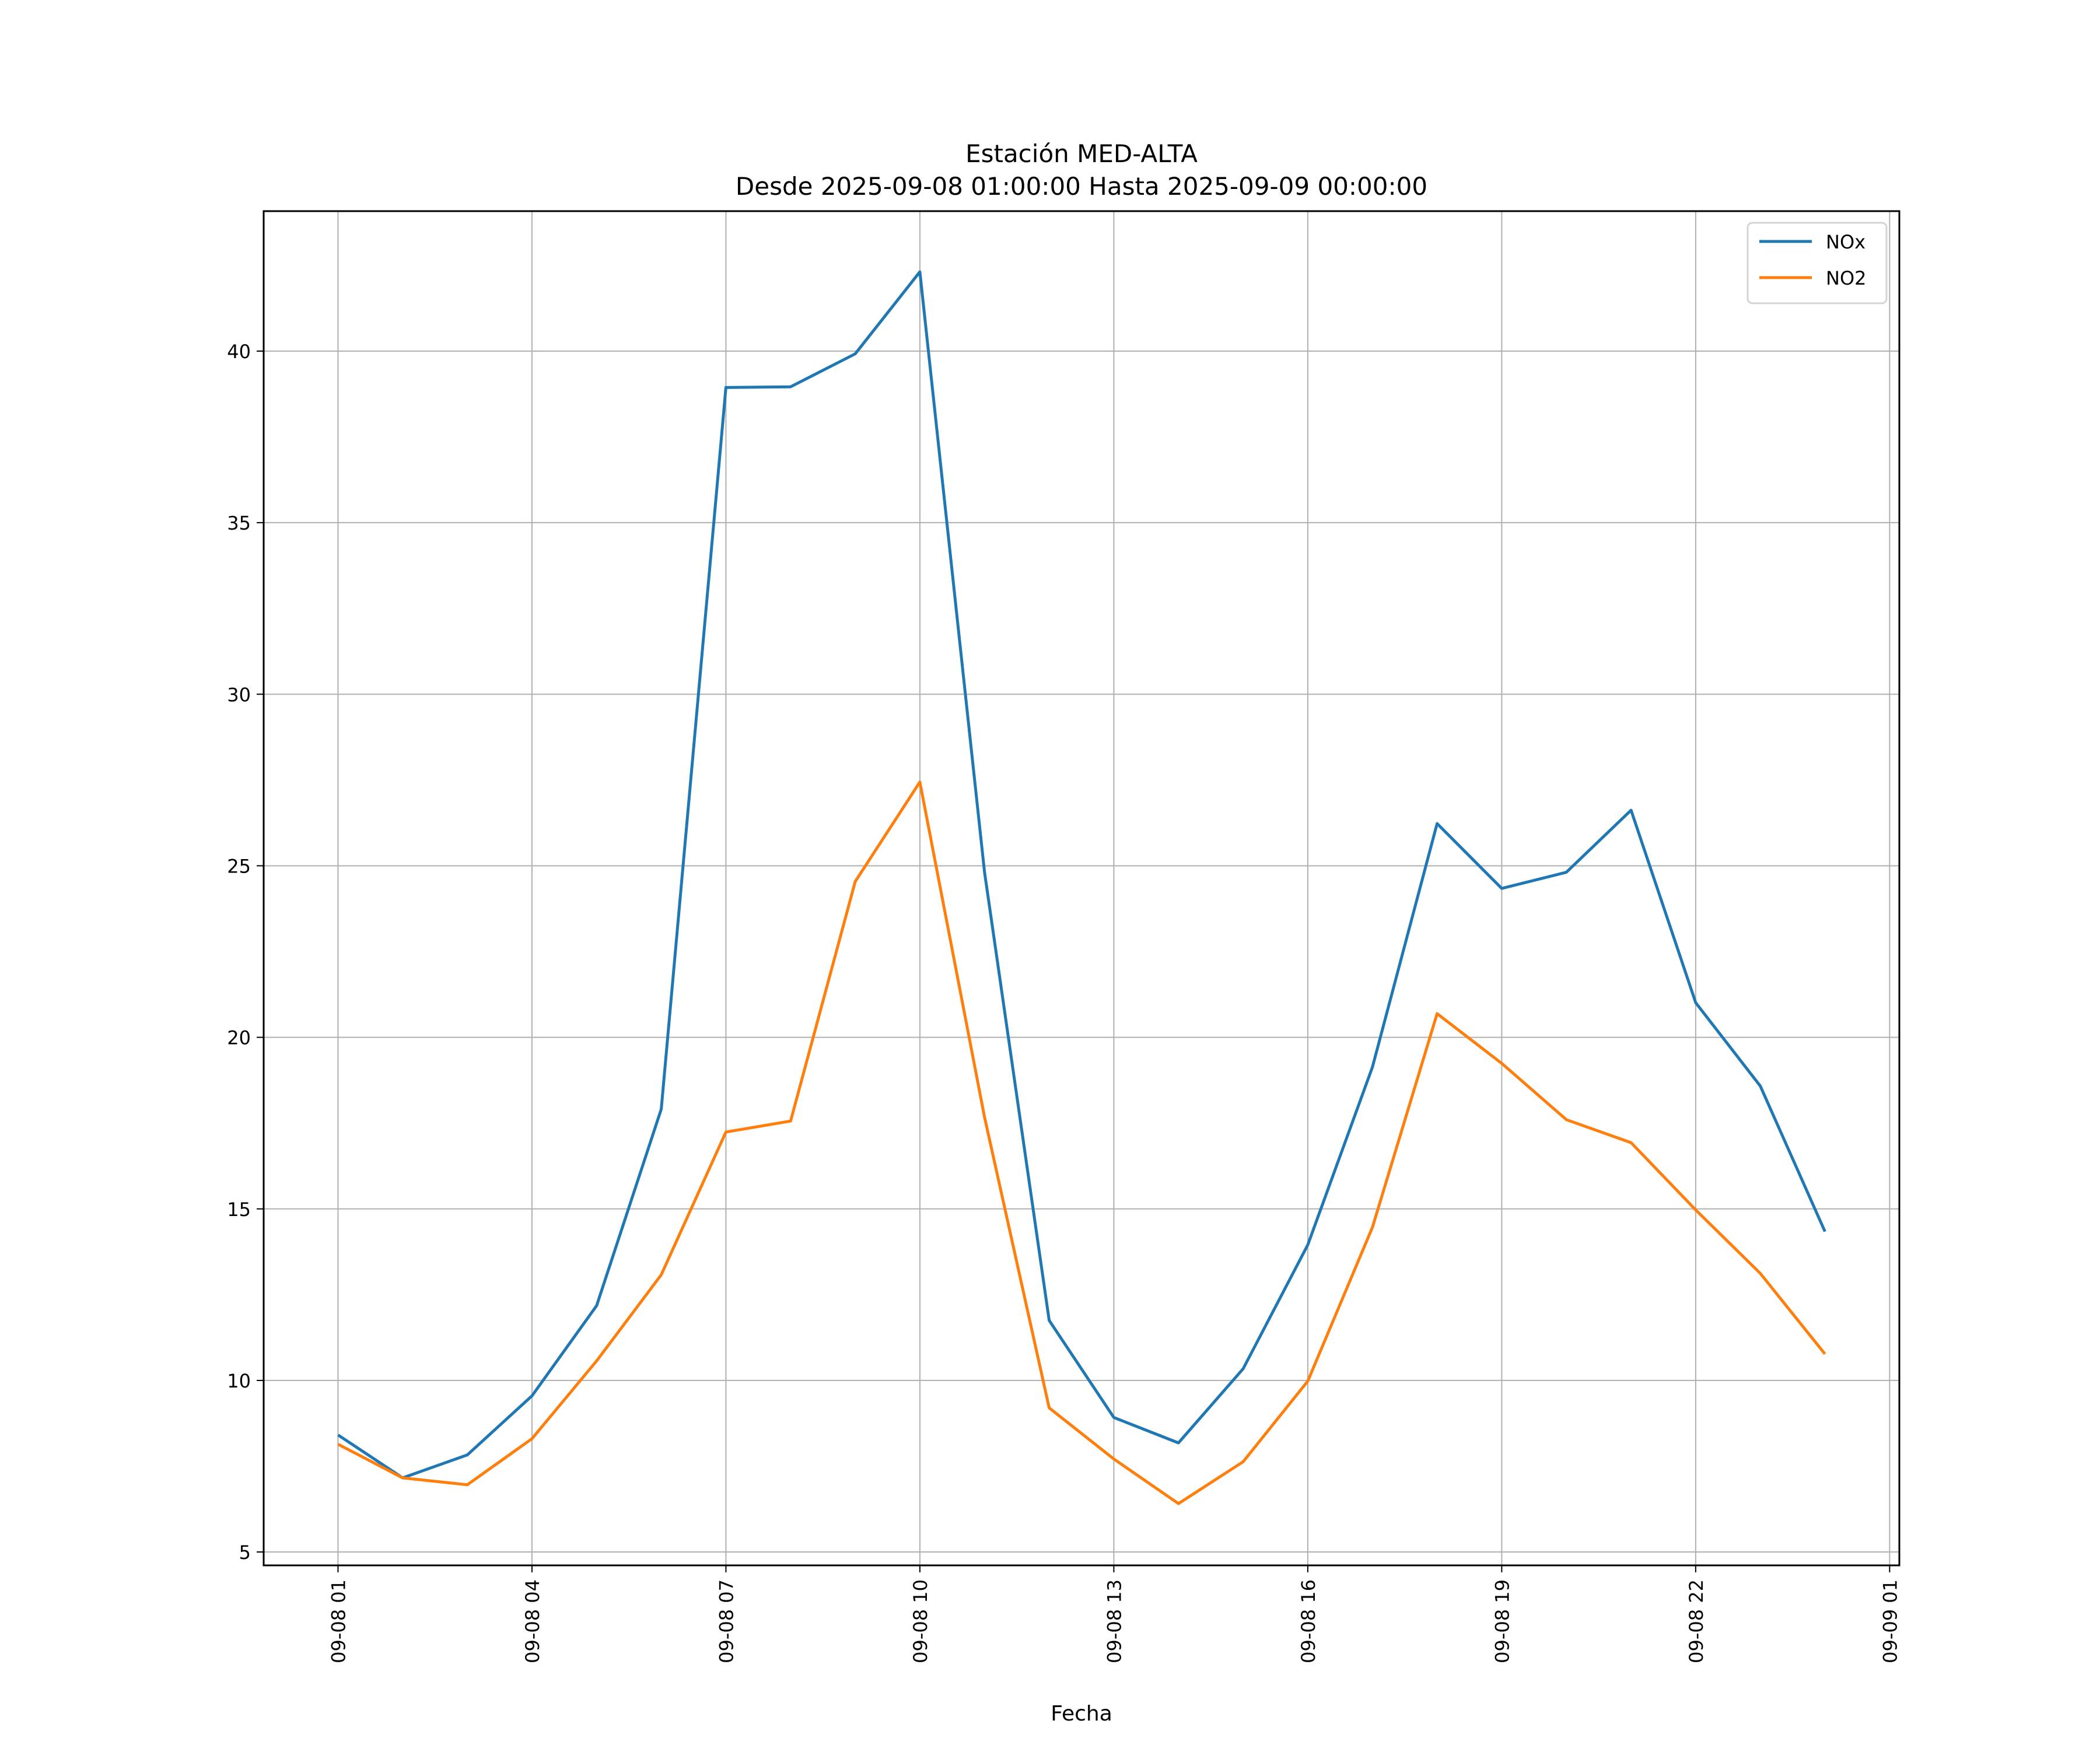 The image size is (2100, 1752). What do you see at coordinates (1846, 278) in the screenshot?
I see `legend-label-no2: NO2` at bounding box center [1846, 278].